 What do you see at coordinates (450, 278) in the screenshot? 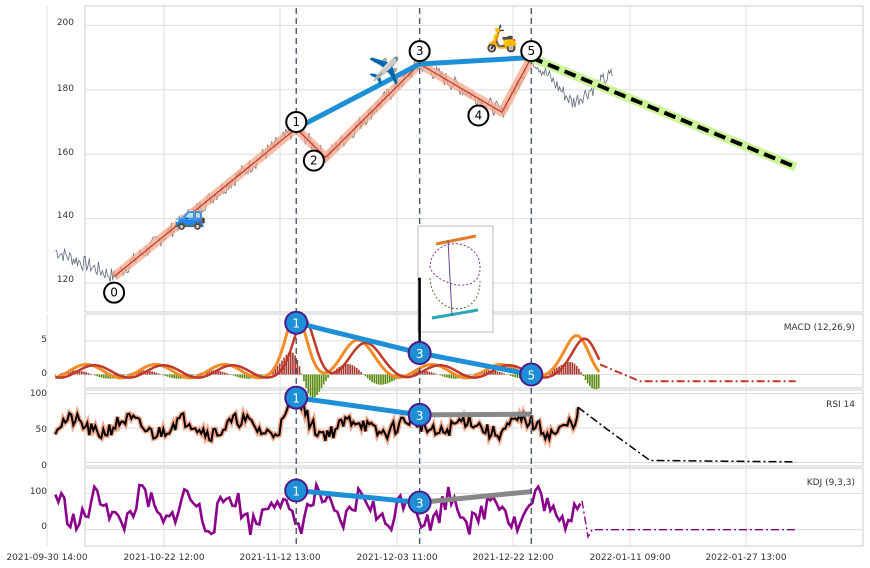
I see `inset-stroke` at bounding box center [450, 278].